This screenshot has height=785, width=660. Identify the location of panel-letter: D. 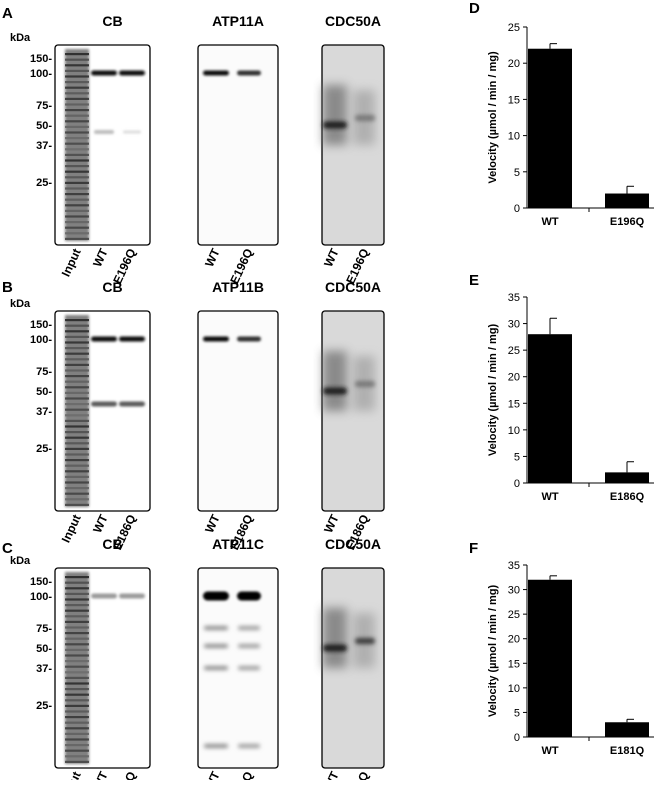
(474, 8).